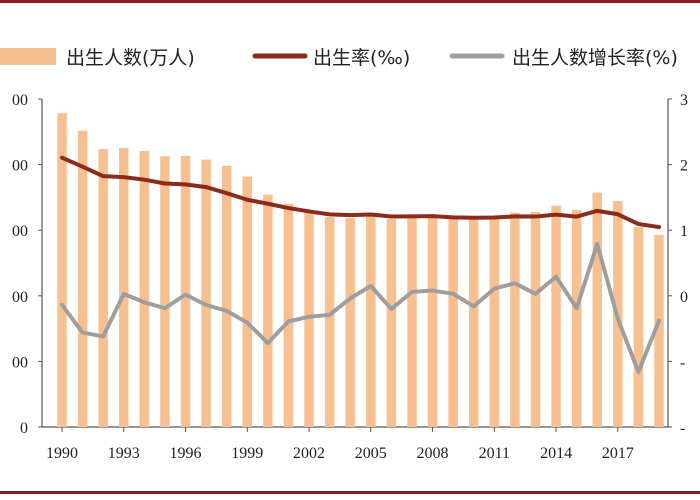  What do you see at coordinates (432, 321) in the screenshot?
I see `bar-2008` at bounding box center [432, 321].